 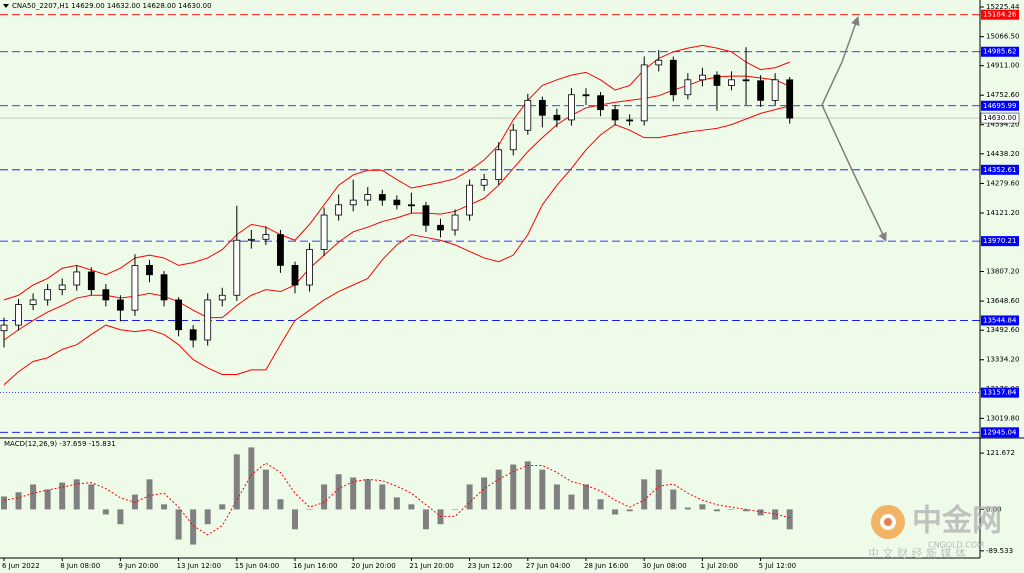 I want to click on x-tick-label: 6 Jun 2022, so click(x=21, y=566).